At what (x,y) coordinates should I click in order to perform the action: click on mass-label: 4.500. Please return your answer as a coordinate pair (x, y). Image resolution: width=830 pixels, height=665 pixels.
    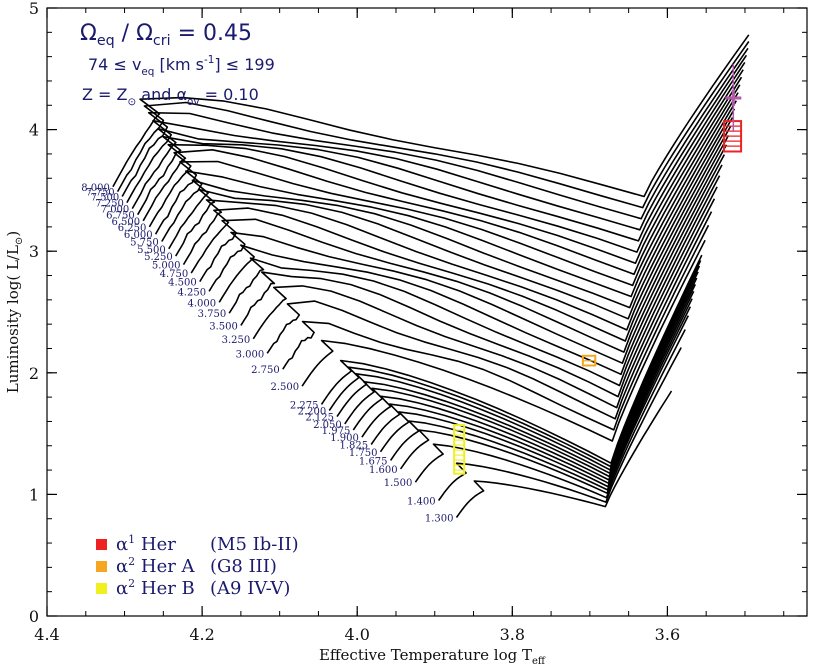
    Looking at the image, I should click on (182, 283).